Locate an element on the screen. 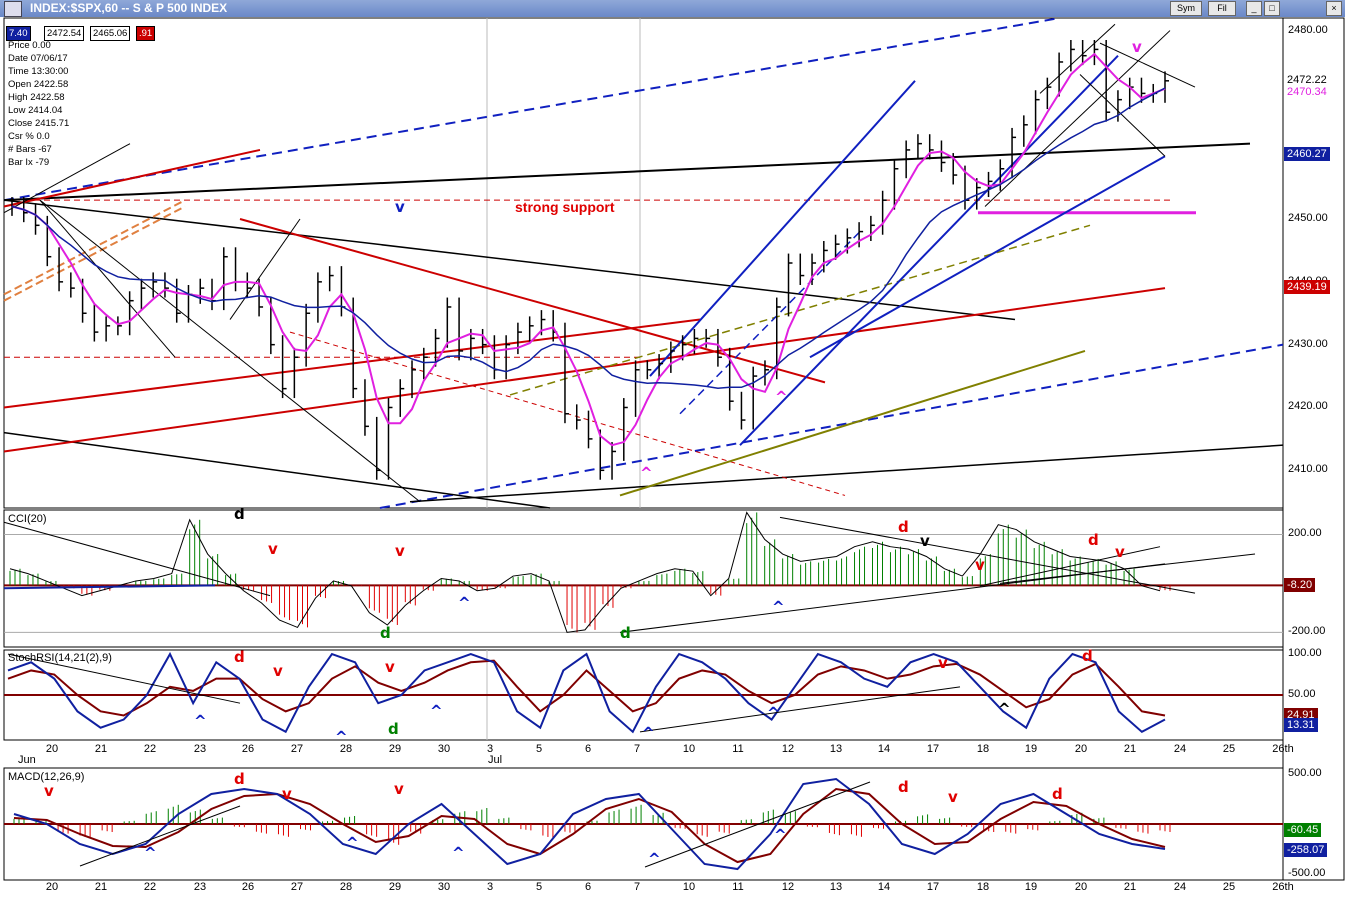  bar-info-row: Close 2415.71 is located at coordinates (38, 123).